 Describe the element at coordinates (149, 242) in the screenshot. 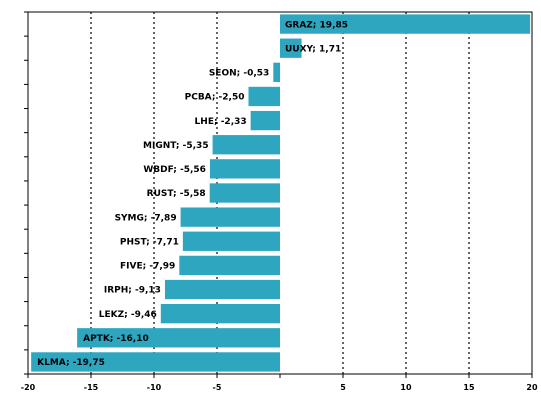

I see `bar-label-phst: PHST; -7,71` at that location.